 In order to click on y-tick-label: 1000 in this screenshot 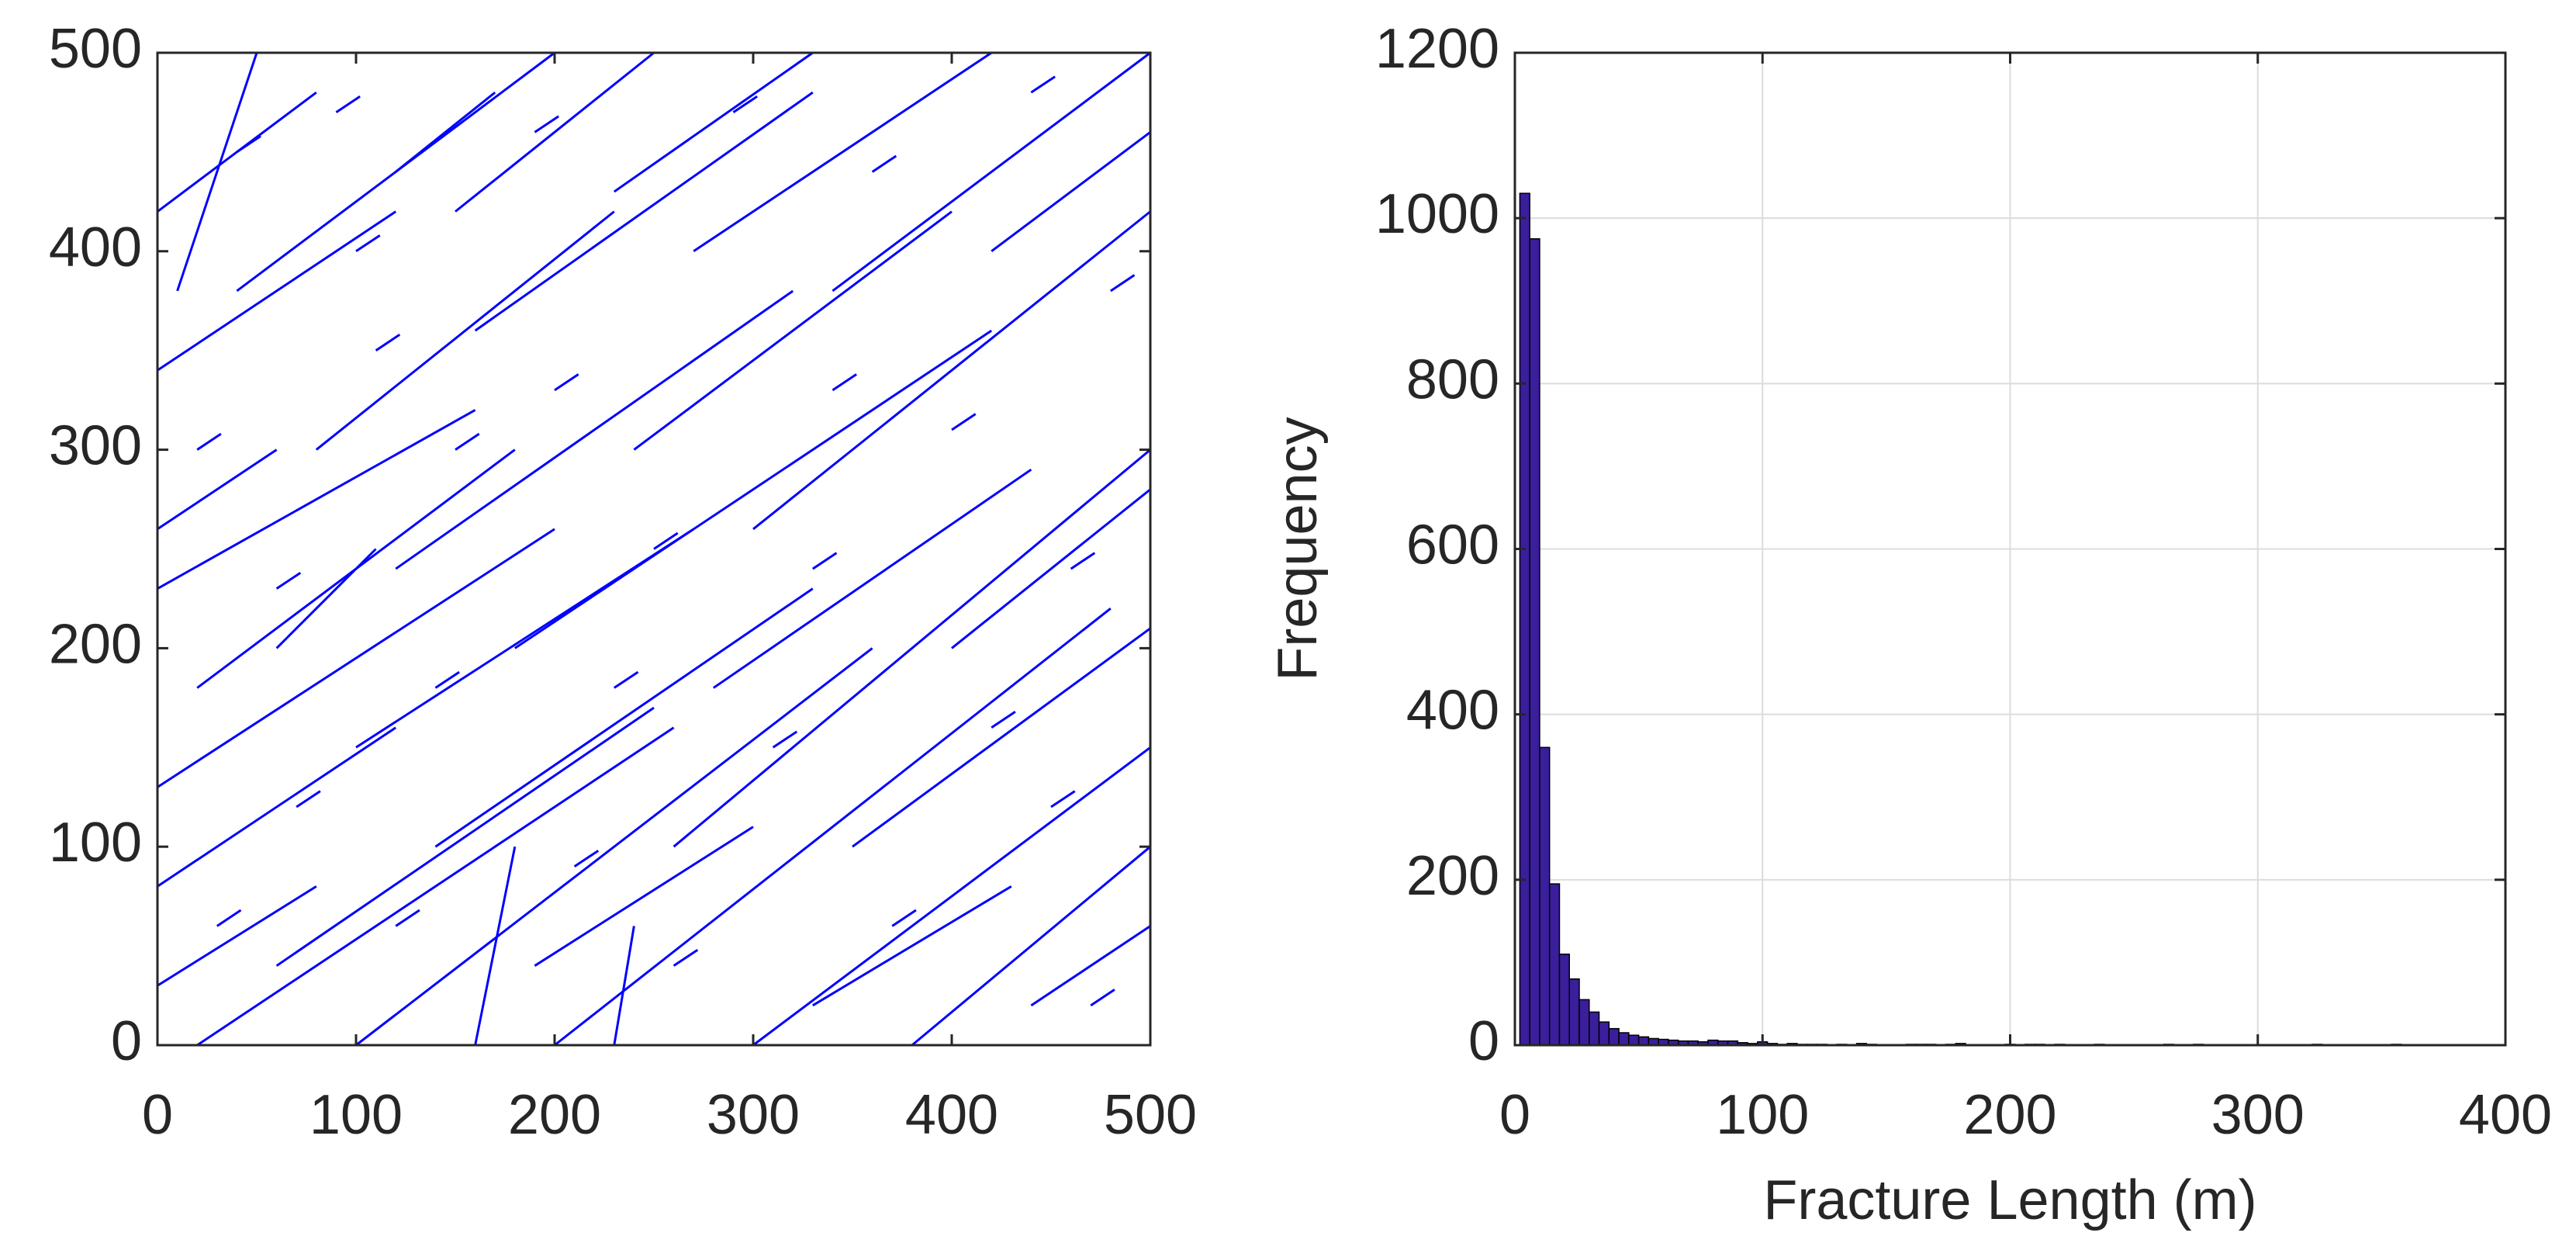, I will do `click(1437, 214)`.